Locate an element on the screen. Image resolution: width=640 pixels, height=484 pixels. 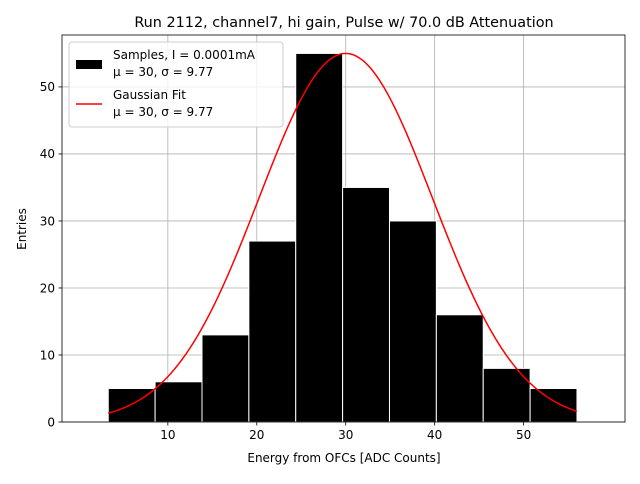
x-axis-ticks: 10 20 30 40 50 is located at coordinates (345, 432).